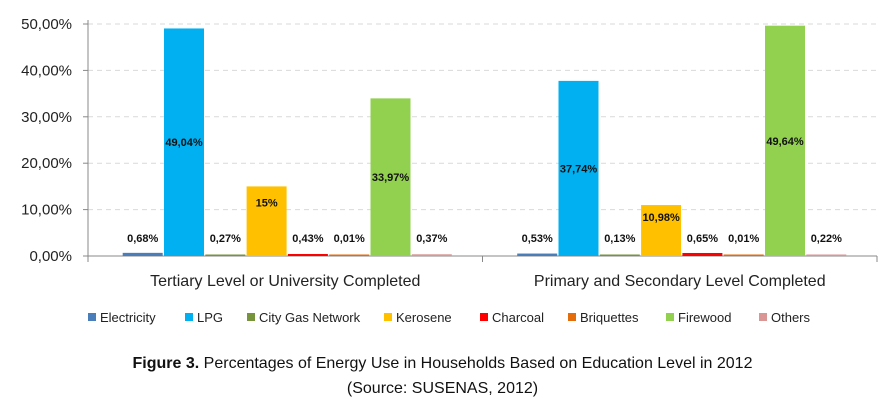 The width and height of the screenshot is (885, 413). What do you see at coordinates (702, 239) in the screenshot?
I see `data-label: 0,65%` at bounding box center [702, 239].